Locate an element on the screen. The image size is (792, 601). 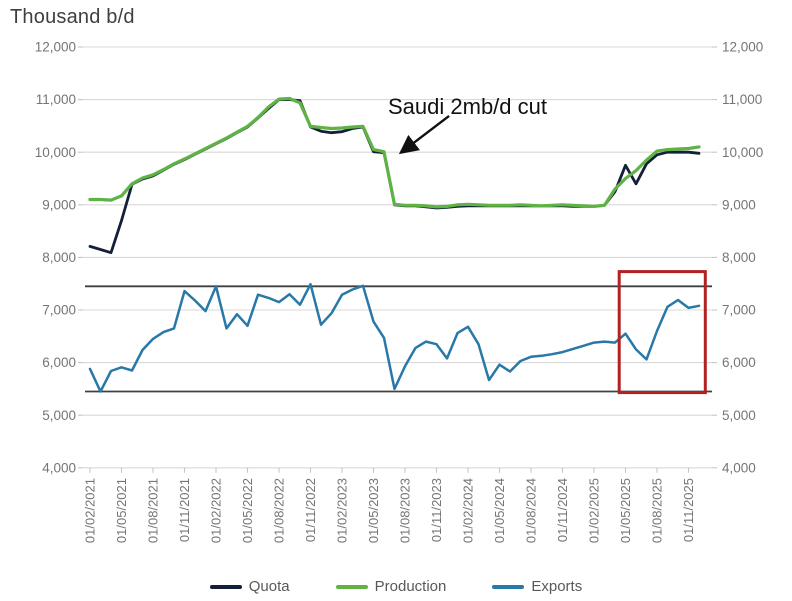
svg-text: 01/08/2024 is located at coordinates (531, 510).